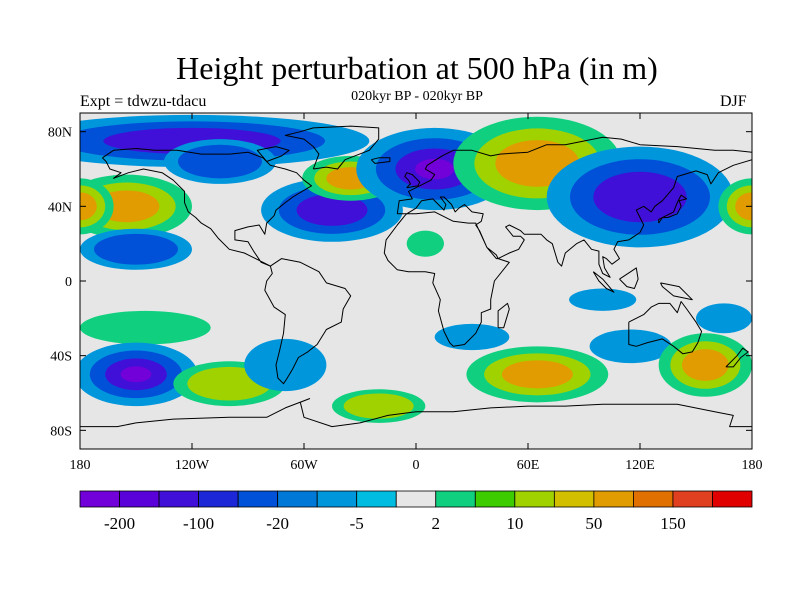 The height and width of the screenshot is (600, 800). I want to click on colorbar-label: -5, so click(357, 523).